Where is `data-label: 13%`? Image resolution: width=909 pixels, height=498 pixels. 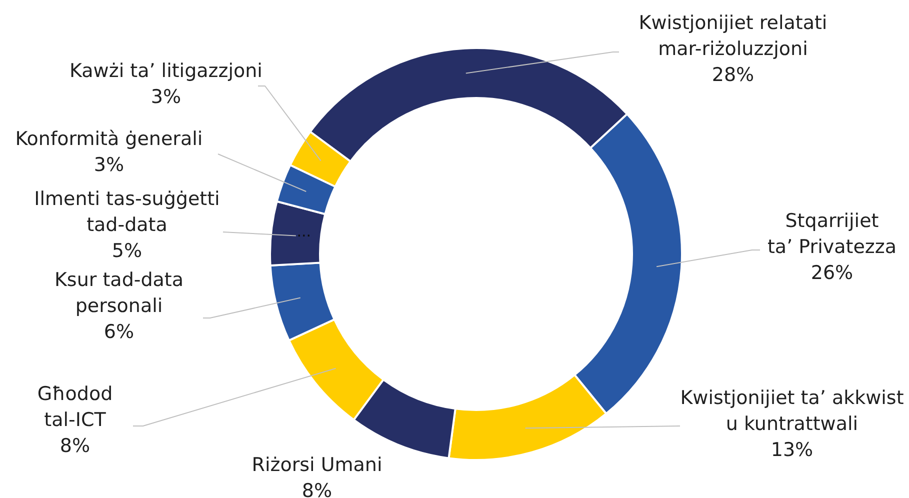 data-label: 13% is located at coordinates (792, 450).